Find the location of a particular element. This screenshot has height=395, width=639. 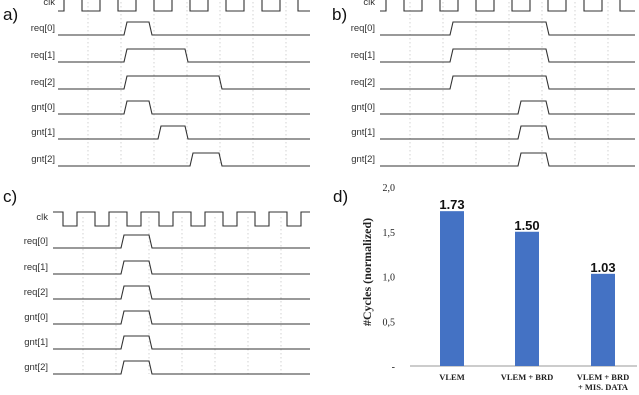

y-tick-label: 0,5 is located at coordinates (389, 322).